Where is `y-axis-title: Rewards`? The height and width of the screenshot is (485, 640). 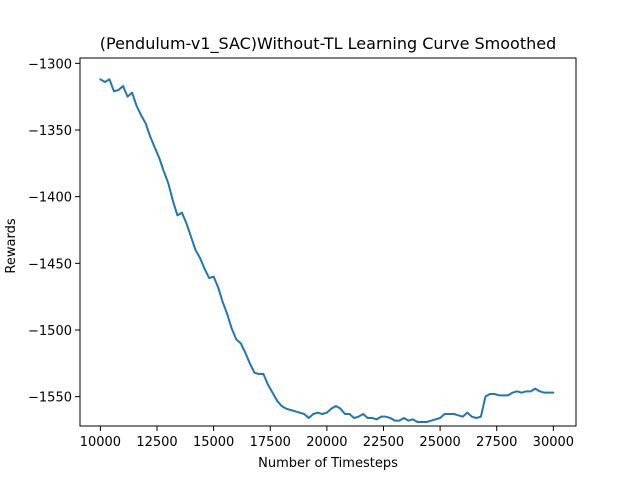
y-axis-title: Rewards is located at coordinates (11, 245).